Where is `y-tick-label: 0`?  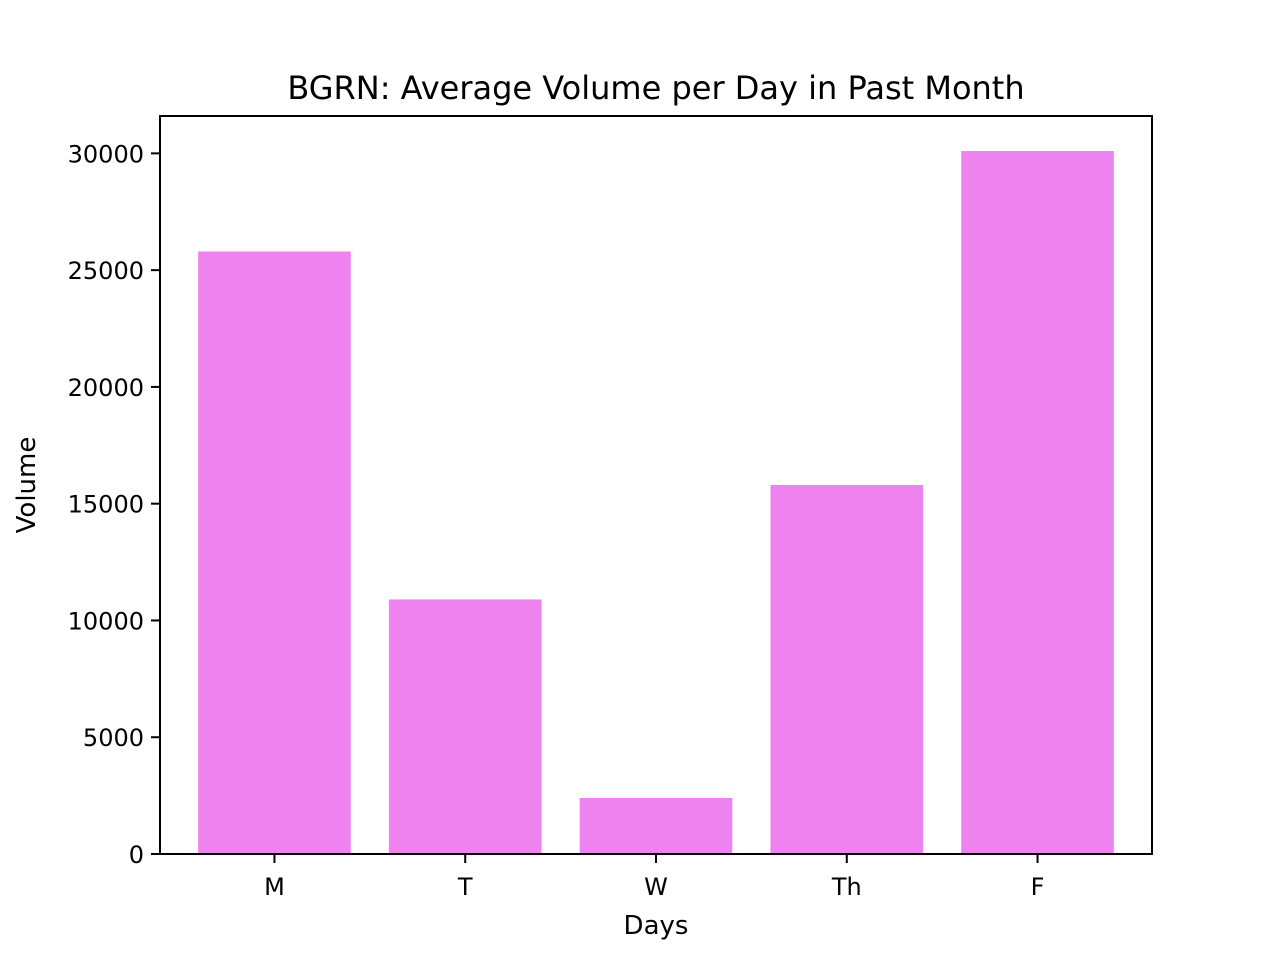 y-tick-label: 0 is located at coordinates (136, 855).